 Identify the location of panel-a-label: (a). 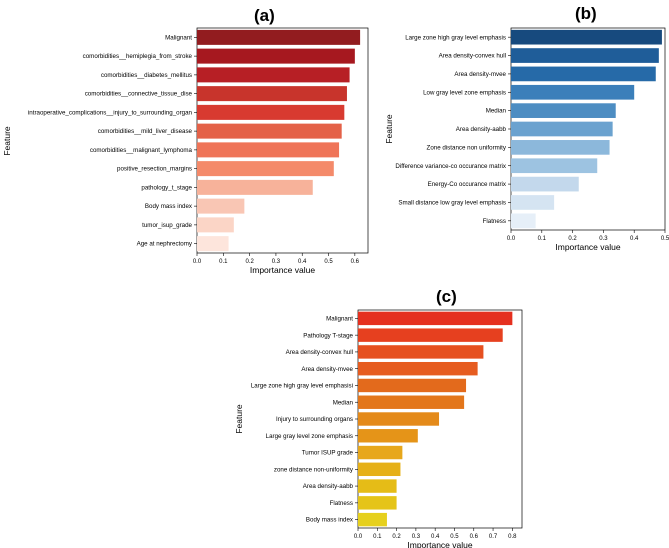
(264, 15).